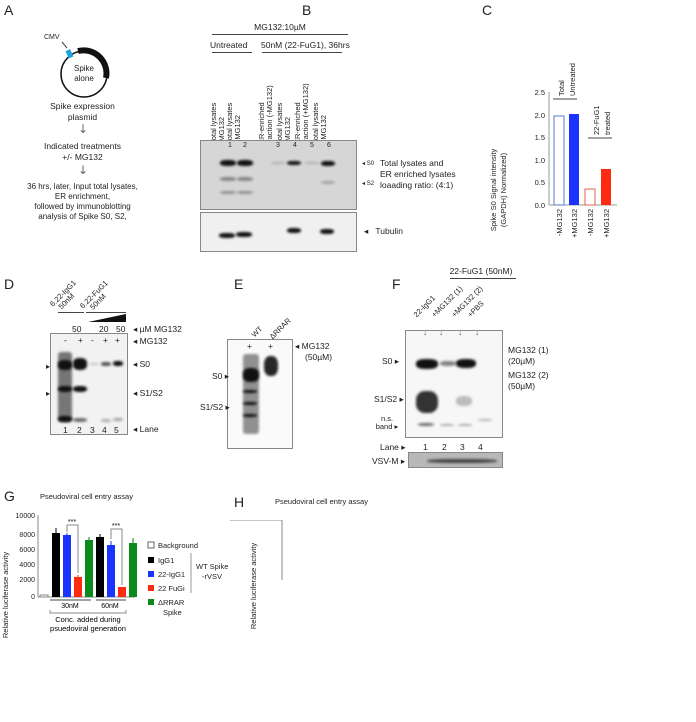 The width and height of the screenshot is (696, 722). What do you see at coordinates (396, 284) in the screenshot?
I see `panel-label-f: F` at bounding box center [396, 284].